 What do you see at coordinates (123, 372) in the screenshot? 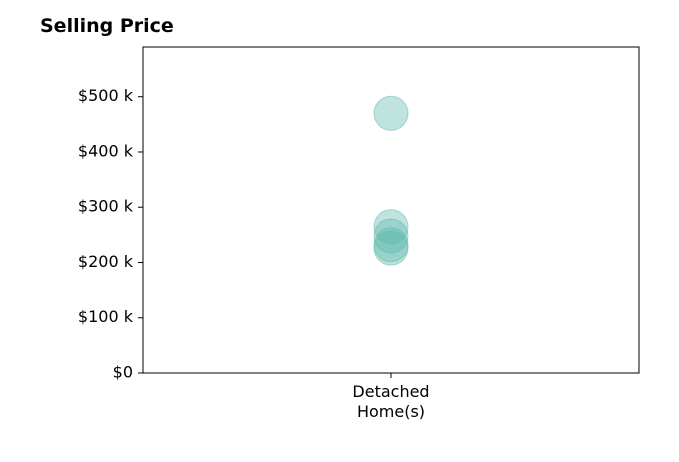
I see `y-tick-label: $0` at bounding box center [123, 372].